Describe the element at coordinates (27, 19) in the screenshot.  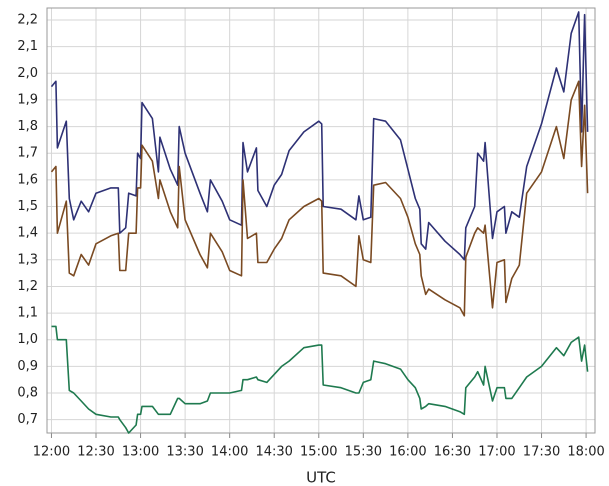
I see `y-tick-label: 2,2` at that location.